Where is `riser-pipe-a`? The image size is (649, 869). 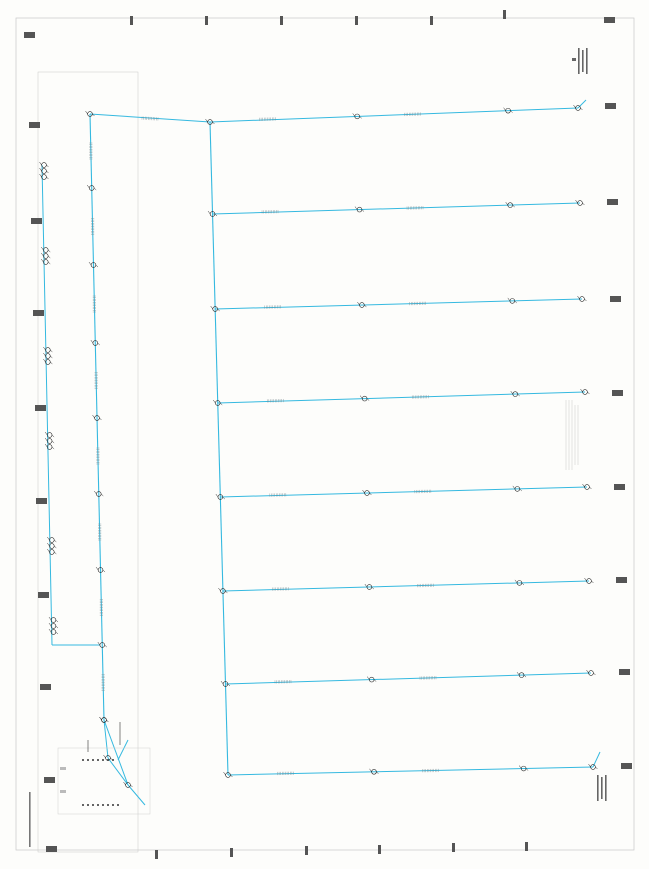
riser-pipe-a is located at coordinates (116, 752).